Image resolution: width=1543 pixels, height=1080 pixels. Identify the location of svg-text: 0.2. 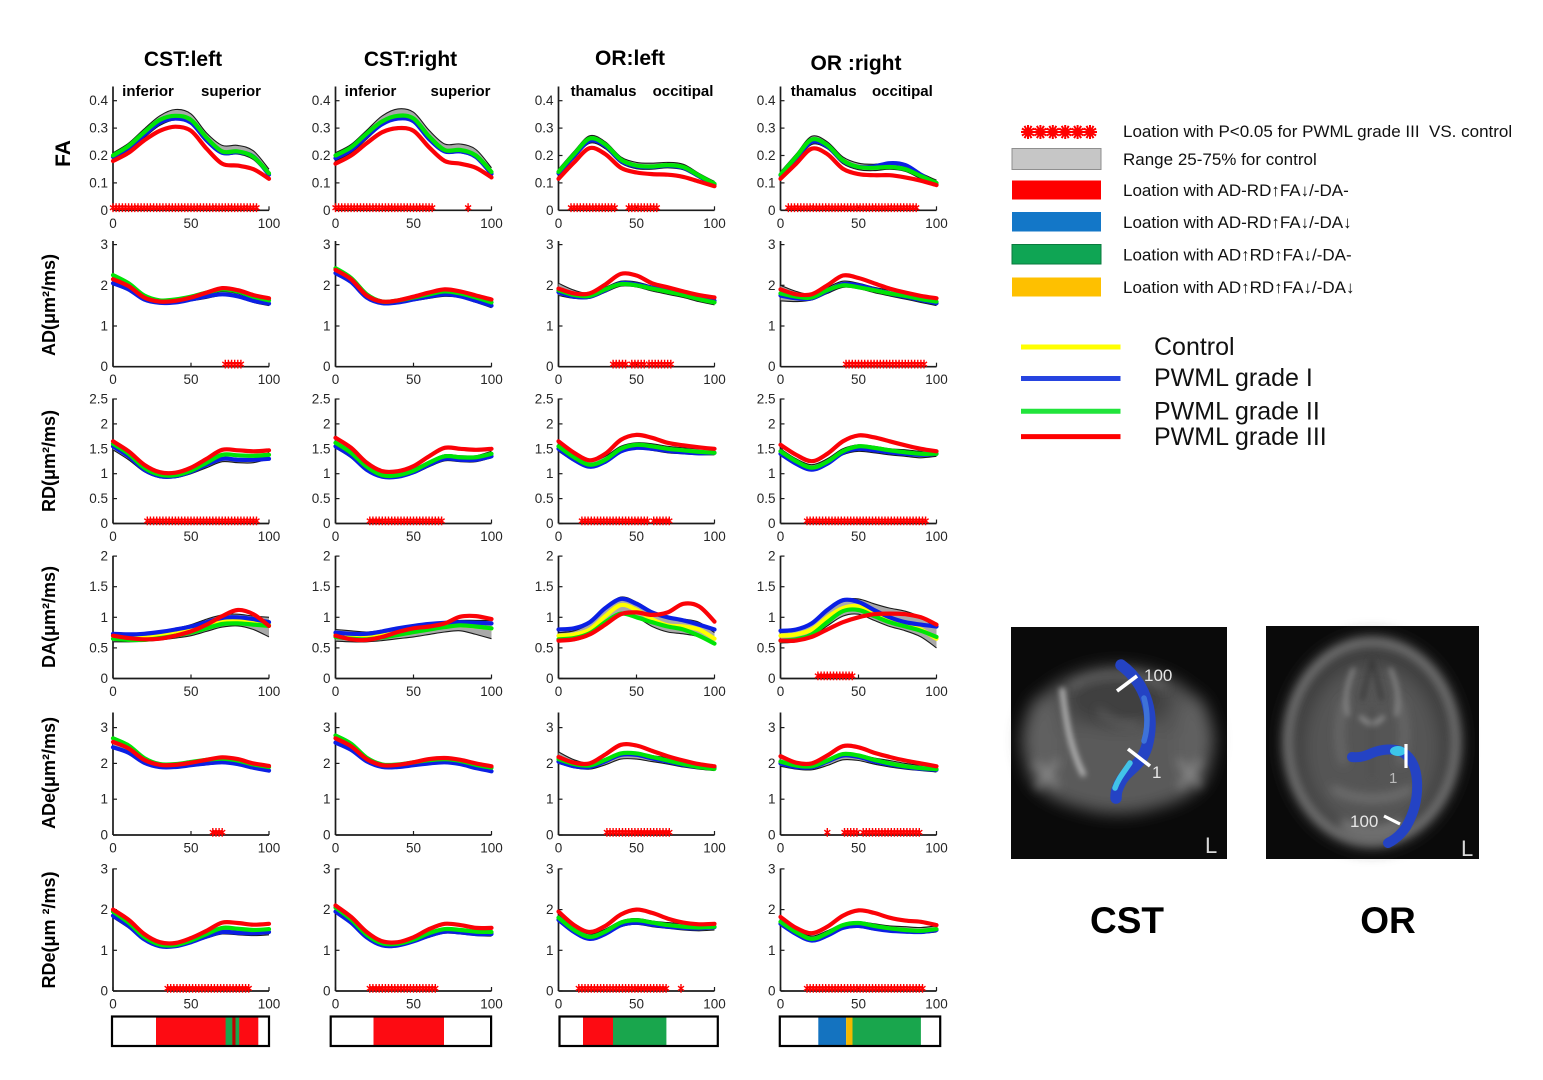
(544, 155).